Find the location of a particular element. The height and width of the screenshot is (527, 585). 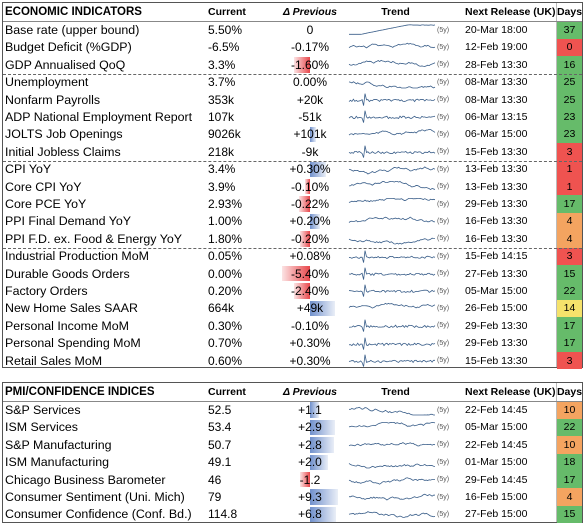

next-release-date: 15-Feb 13:30 is located at coordinates (496, 151).